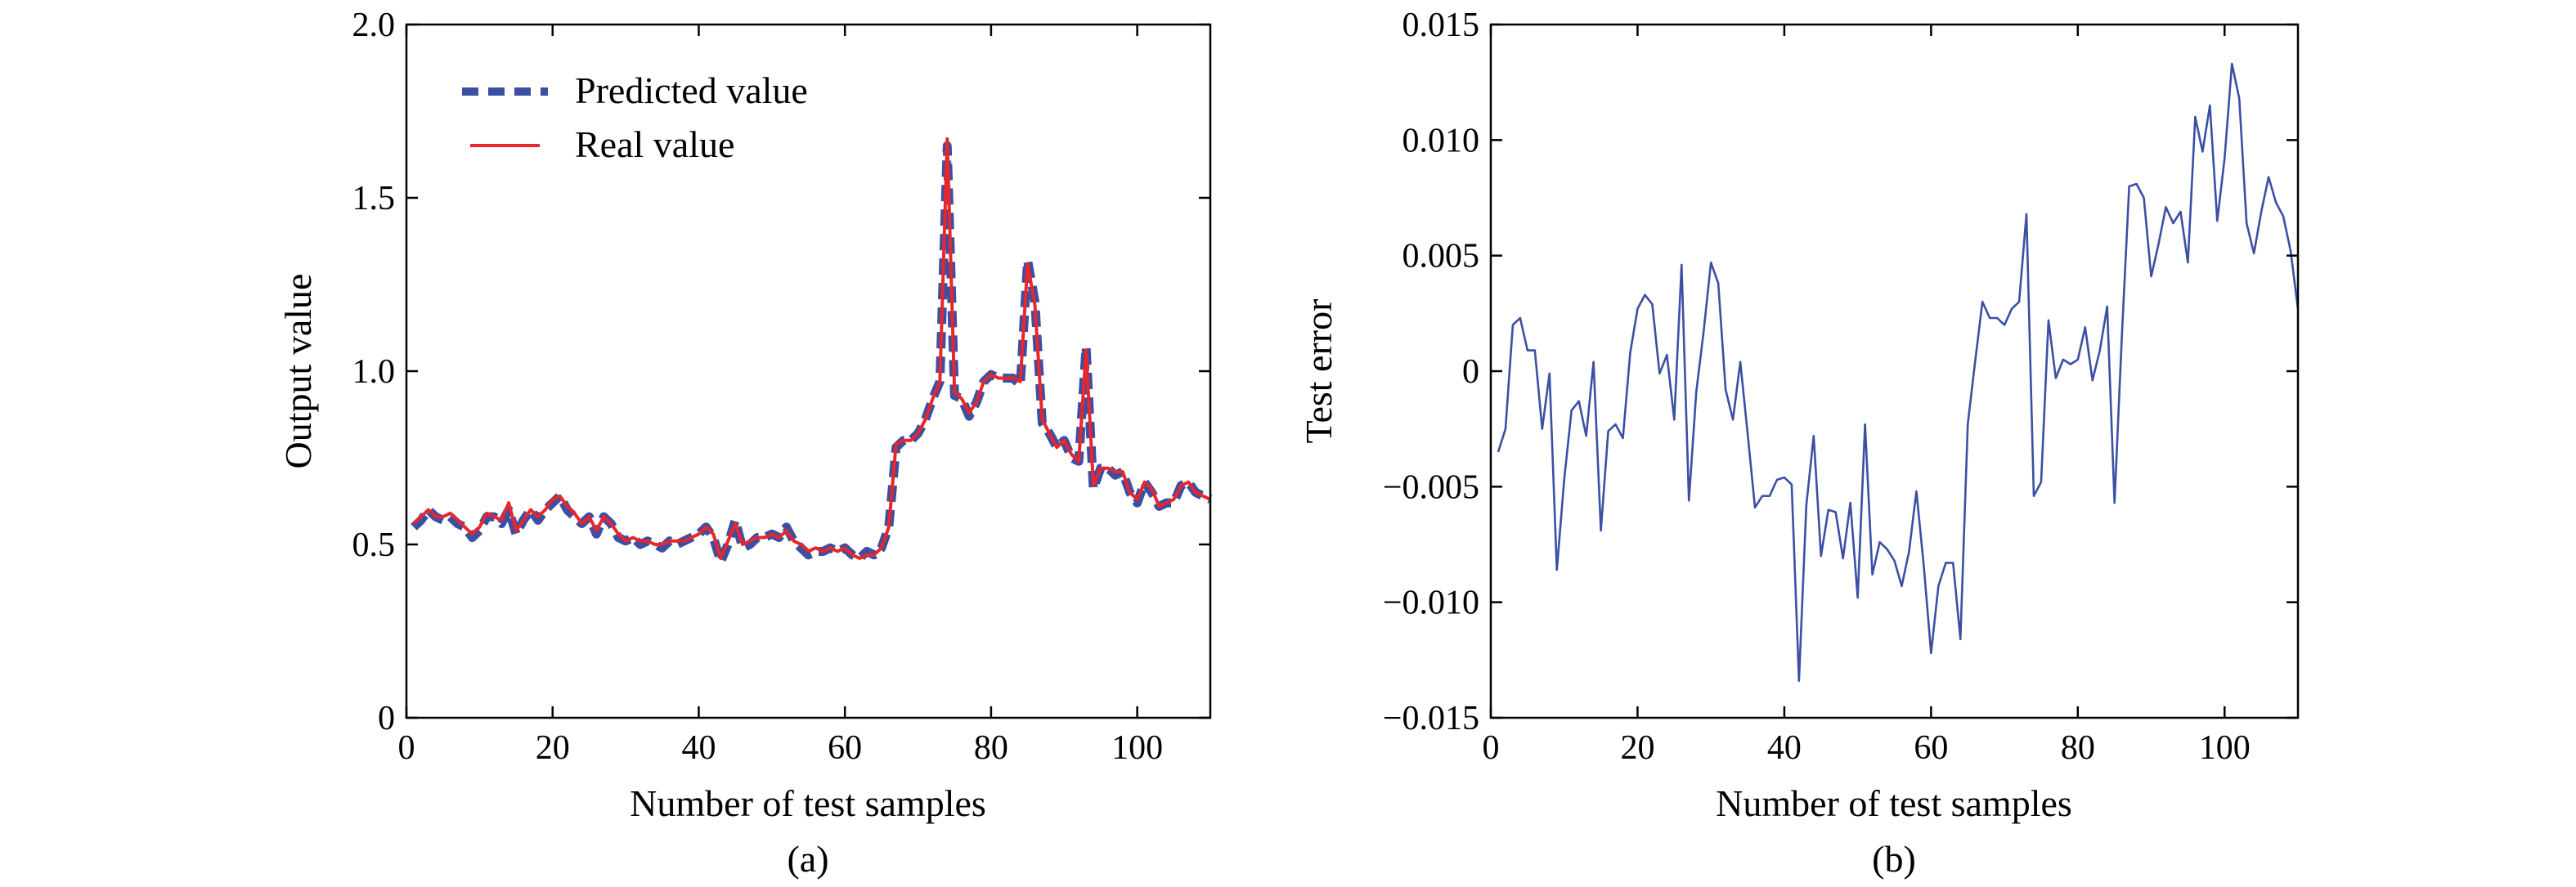 The width and height of the screenshot is (2576, 887). What do you see at coordinates (1784, 748) in the screenshot?
I see `panel-b-x-tick-label: 40` at bounding box center [1784, 748].